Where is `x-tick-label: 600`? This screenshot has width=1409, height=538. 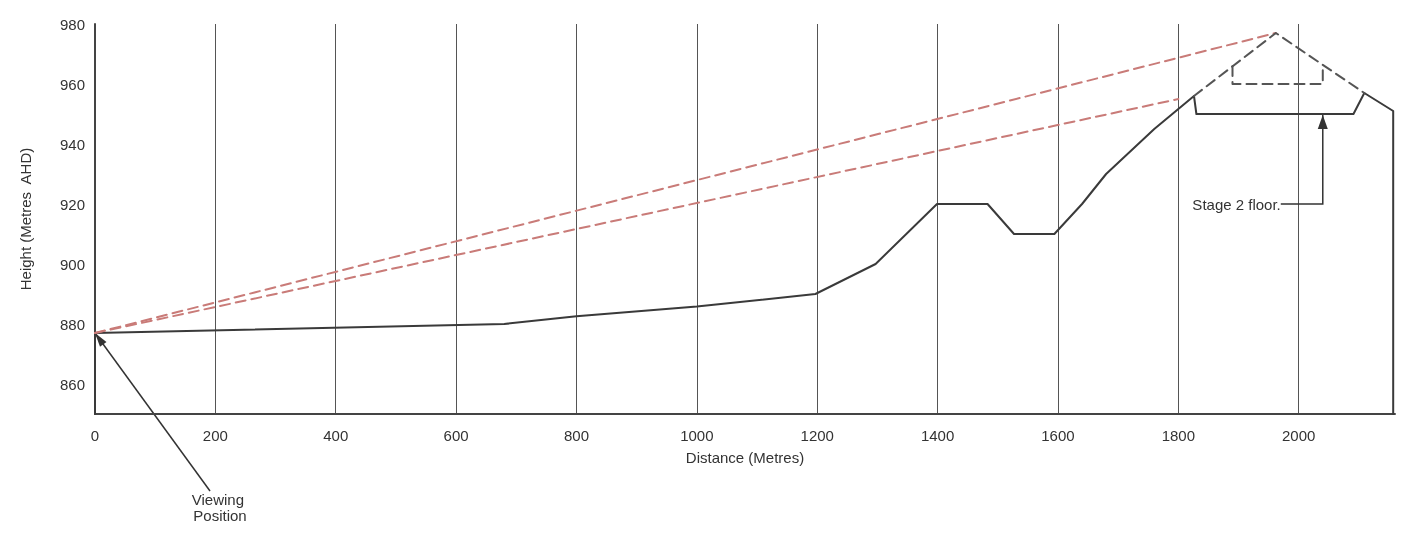
x-tick-label: 600 is located at coordinates (456, 435).